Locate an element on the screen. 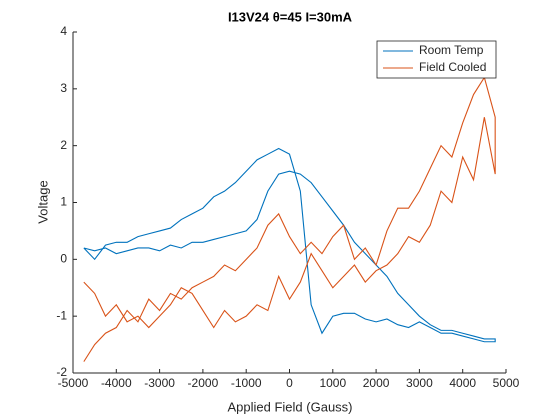  x-tick-label: 5000 is located at coordinates (506, 383).